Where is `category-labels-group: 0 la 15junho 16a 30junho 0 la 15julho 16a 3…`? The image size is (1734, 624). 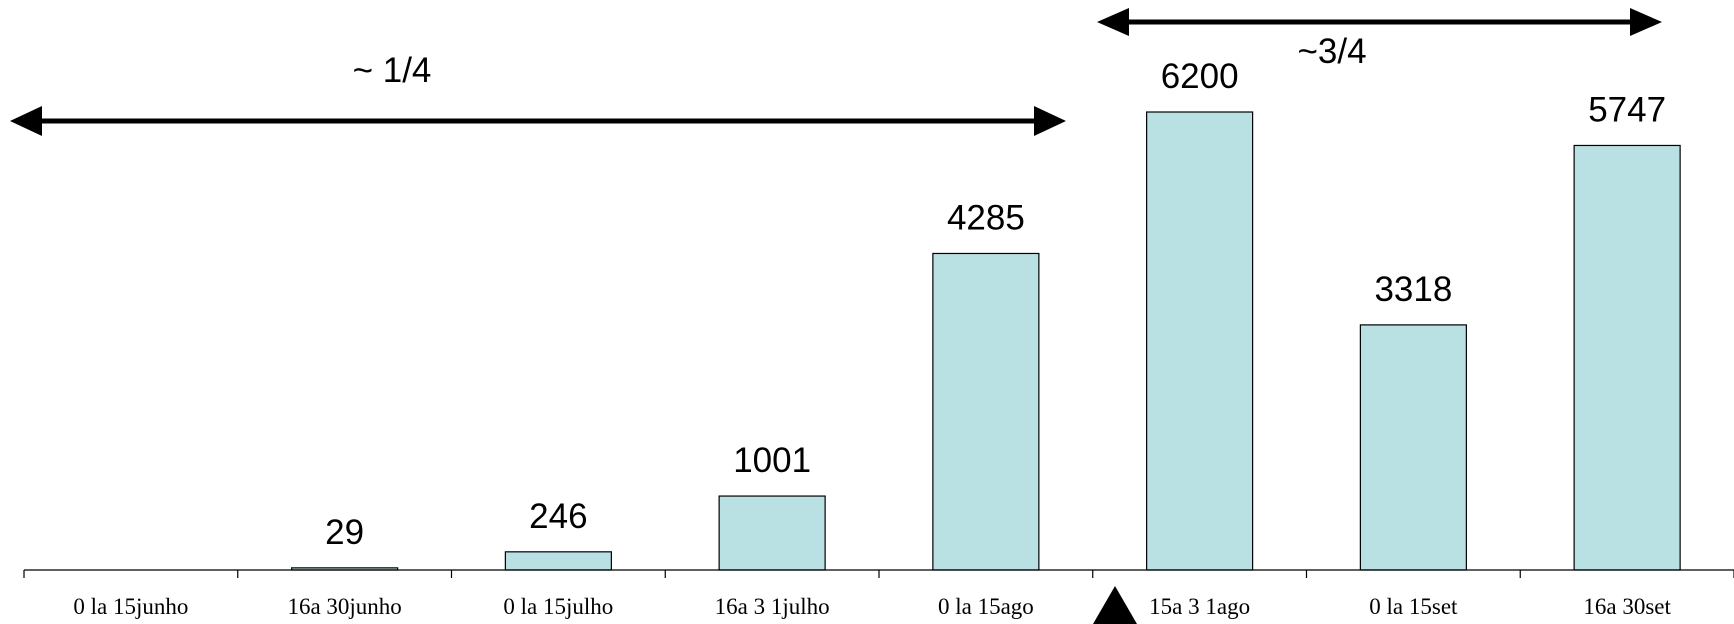 category-labels-group: 0 la 15junho 16a 30junho 0 la 15julho 16a 3… is located at coordinates (872, 606).